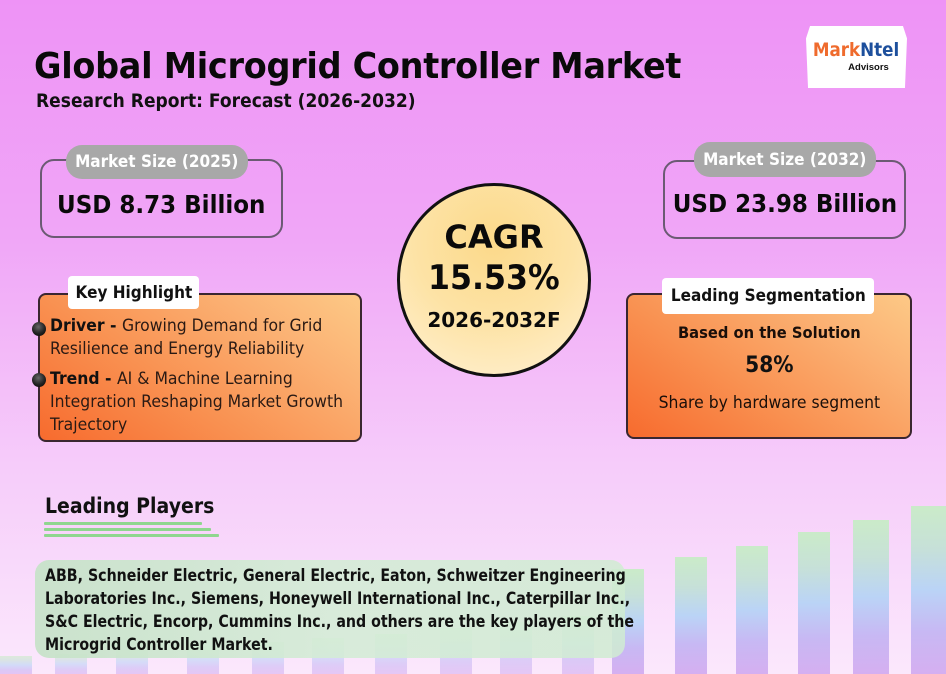 Image resolution: width=946 pixels, height=674 pixels. What do you see at coordinates (226, 101) in the screenshot?
I see `page-subtitle: Research Report: Forecast (2026-2032)` at bounding box center [226, 101].